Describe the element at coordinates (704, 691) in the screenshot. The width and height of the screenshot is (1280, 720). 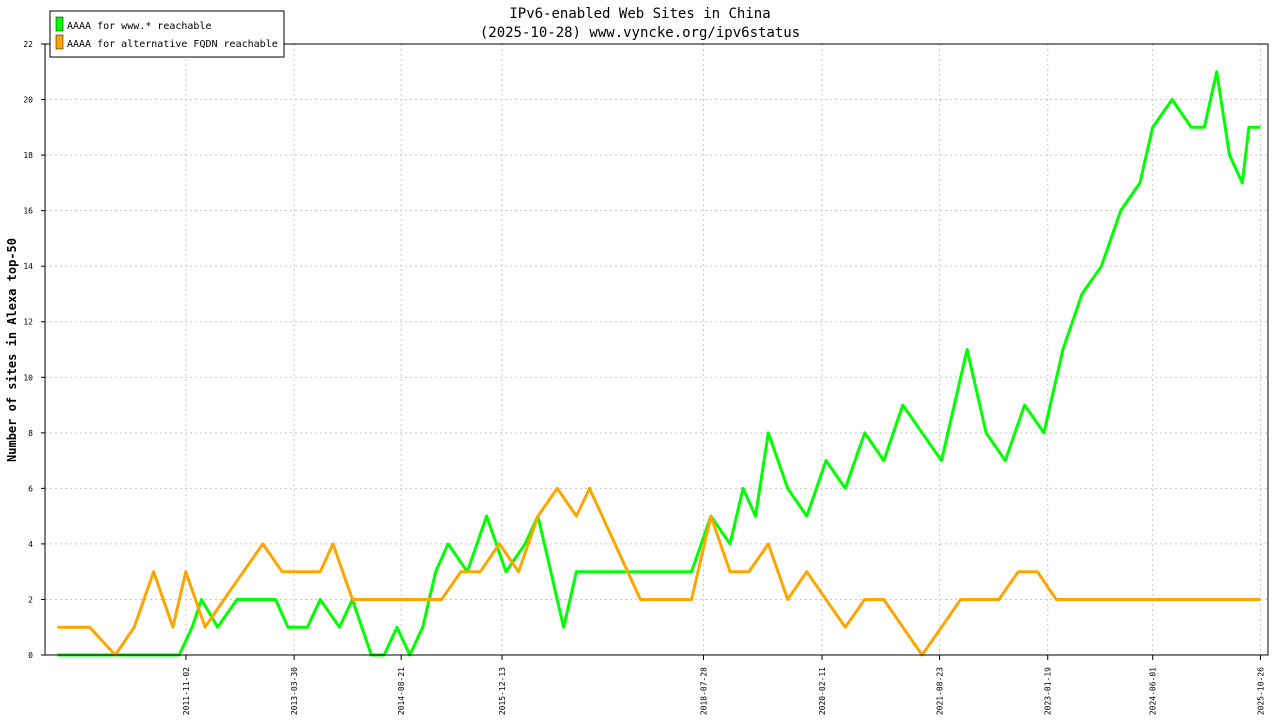
I see `x-tick-label: 2018-07-28` at that location.